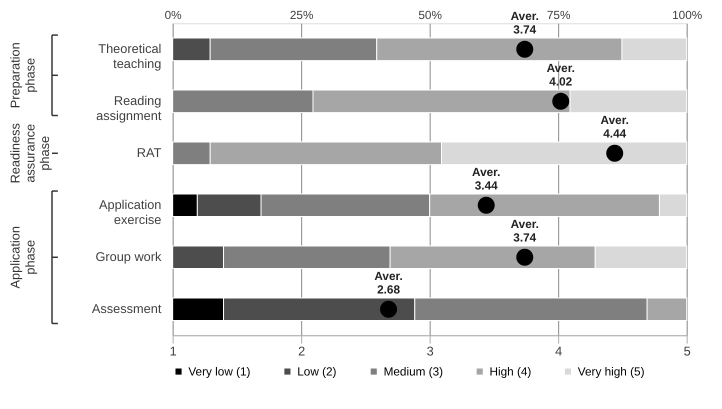  What do you see at coordinates (149, 152) in the screenshot?
I see `y-tick-label: RAT` at bounding box center [149, 152].